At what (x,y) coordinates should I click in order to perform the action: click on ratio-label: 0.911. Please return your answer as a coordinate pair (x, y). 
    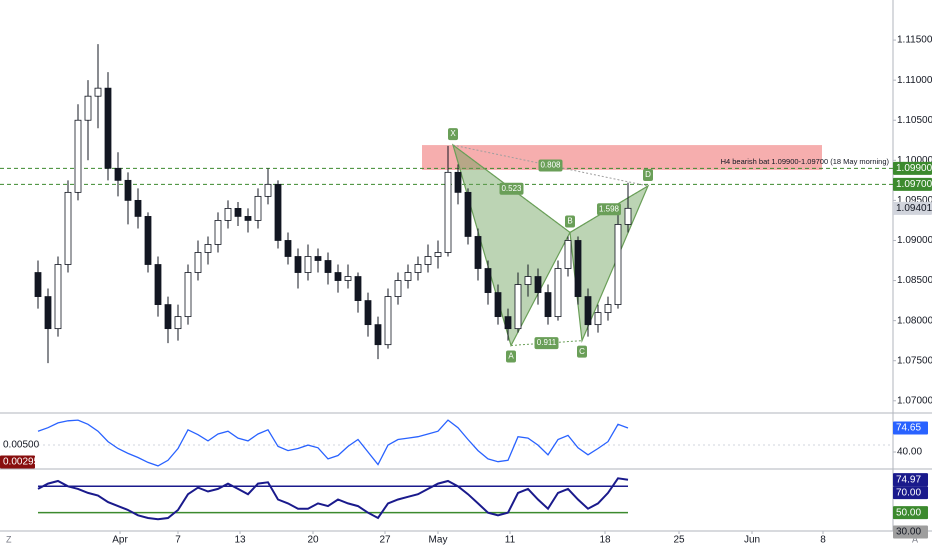
    Looking at the image, I should click on (547, 342).